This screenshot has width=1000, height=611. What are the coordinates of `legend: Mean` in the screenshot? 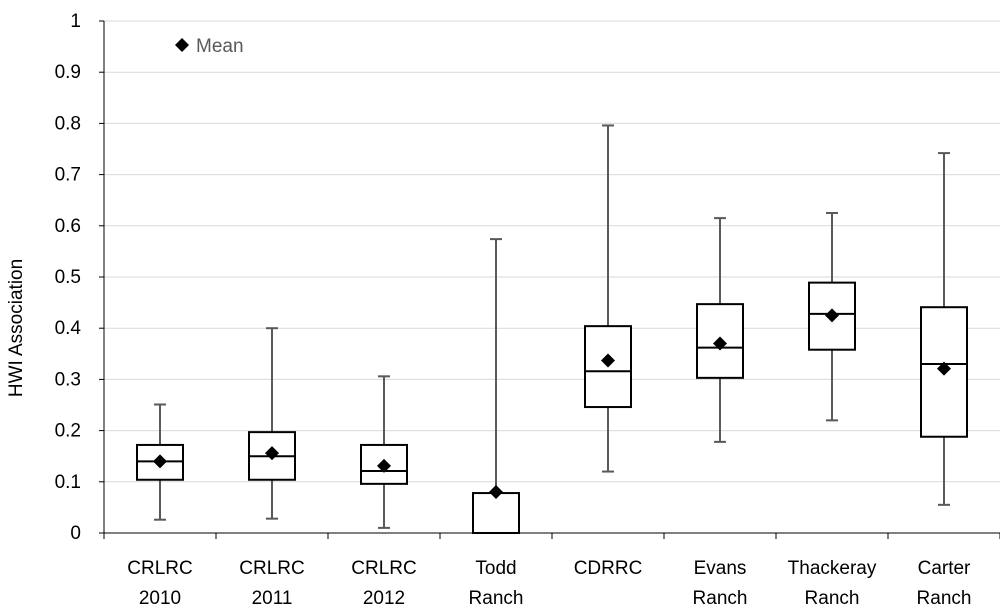 It's located at (209, 46).